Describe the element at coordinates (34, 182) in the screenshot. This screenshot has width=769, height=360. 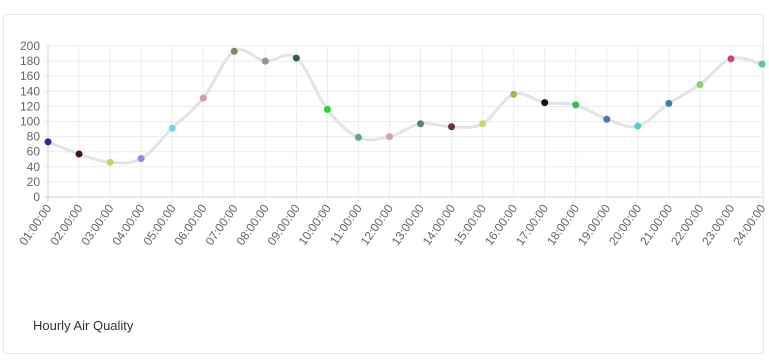
I see `y-tick-label: 20` at that location.